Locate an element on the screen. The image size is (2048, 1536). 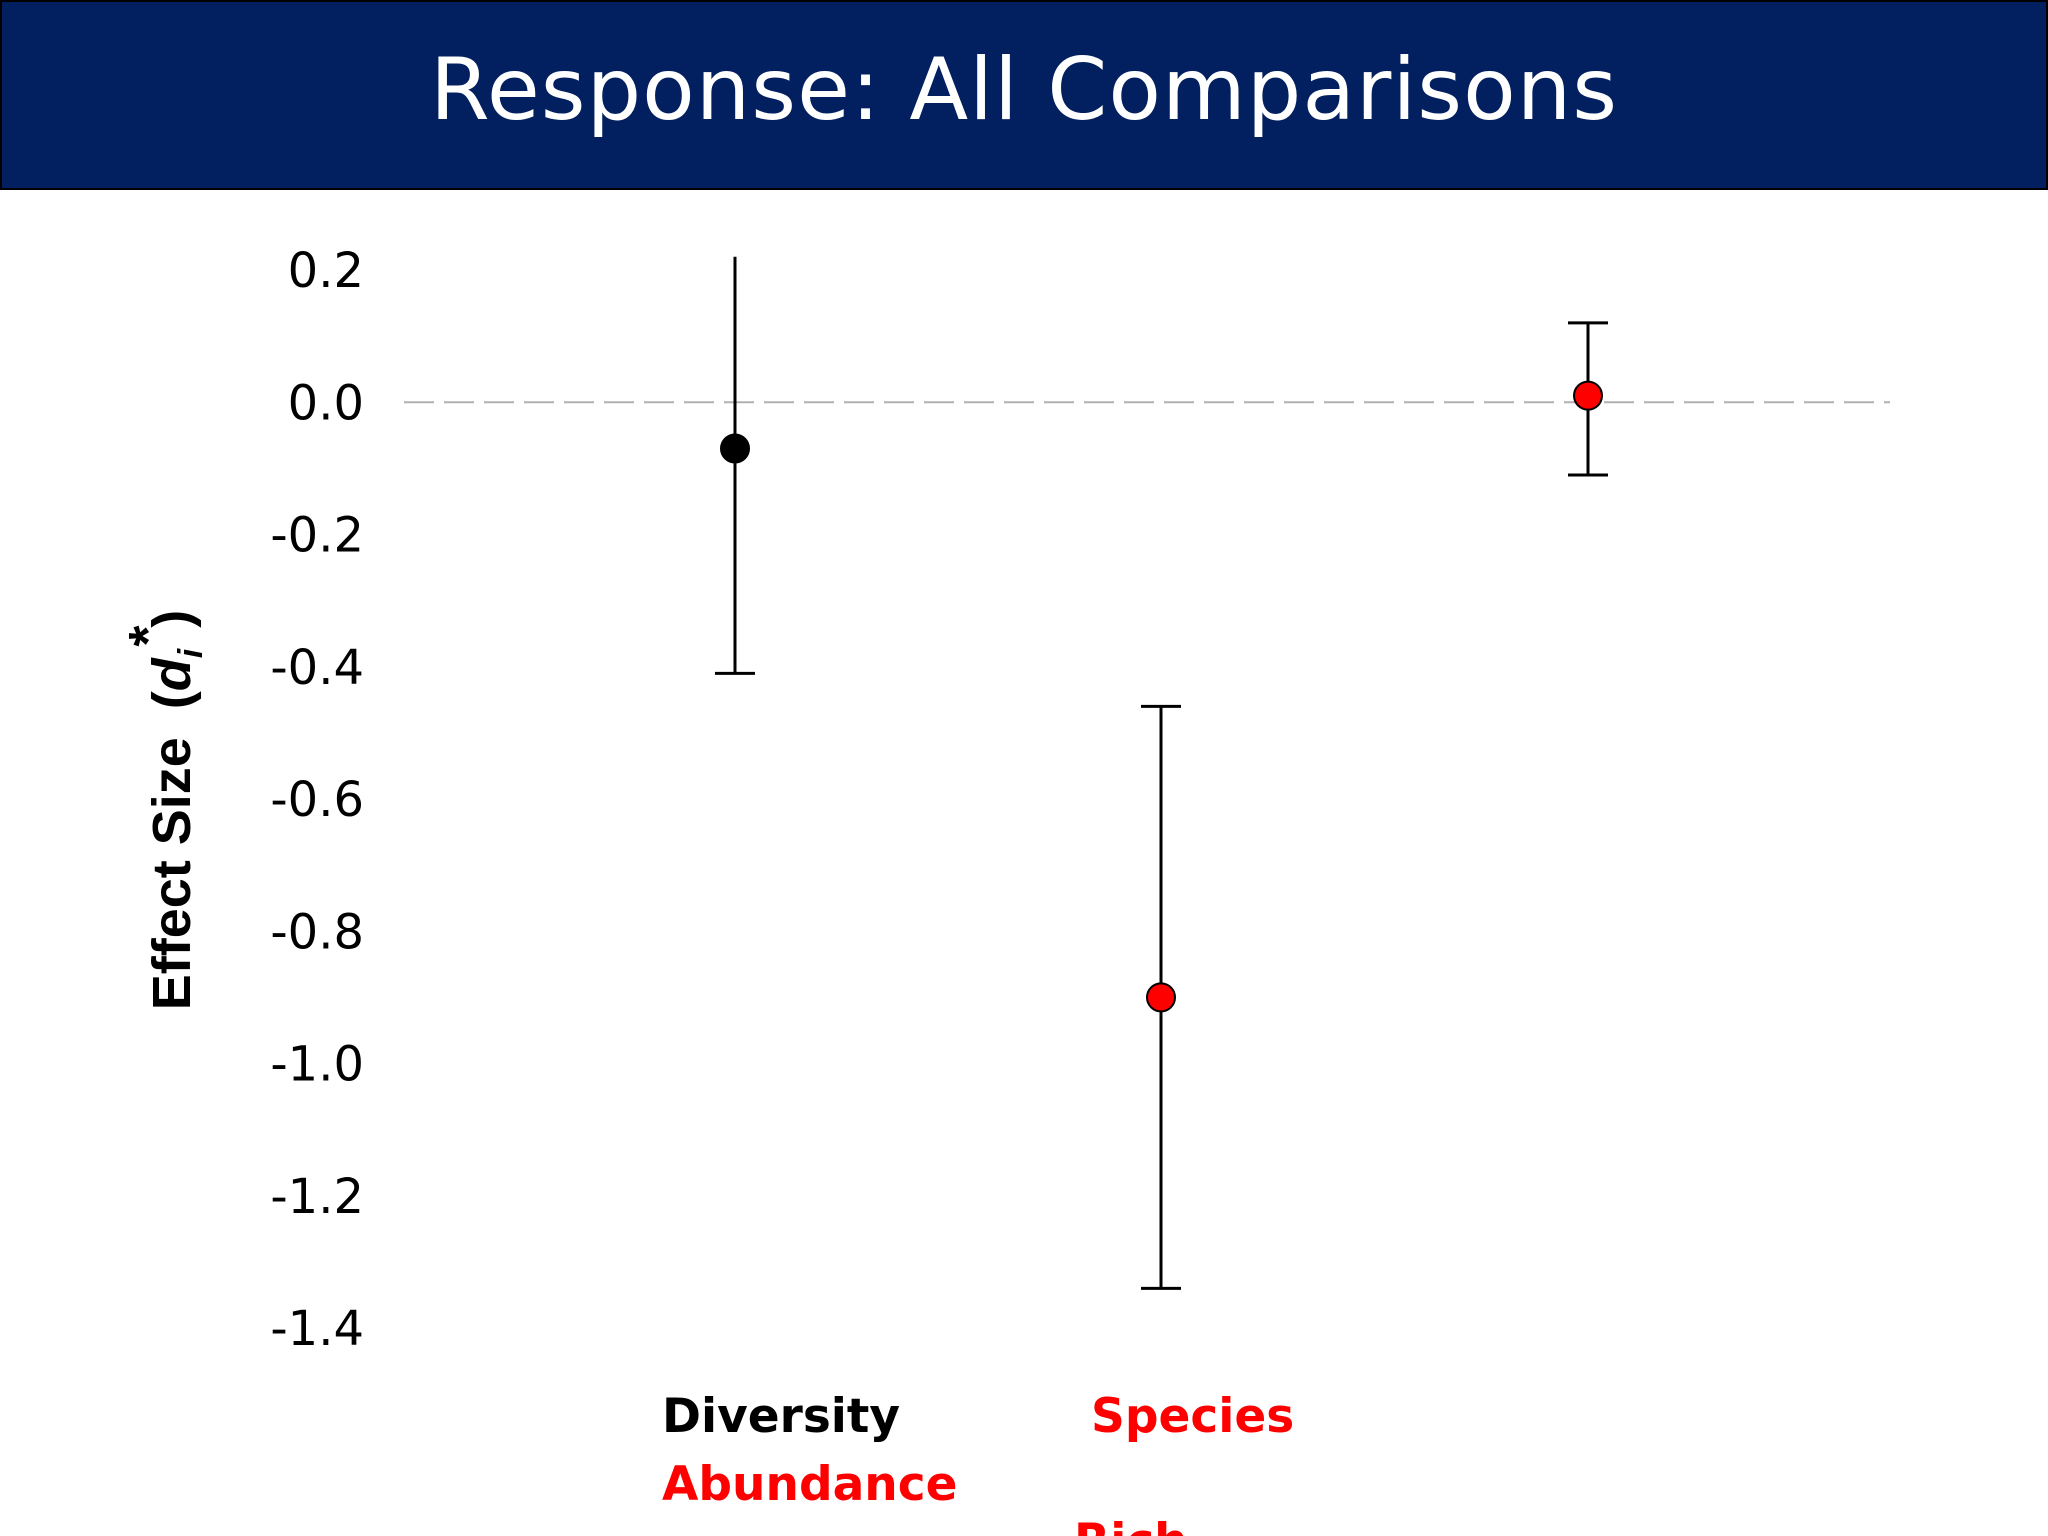
y-axis-label: Effect Size(di*) is located at coordinates (164, 810).